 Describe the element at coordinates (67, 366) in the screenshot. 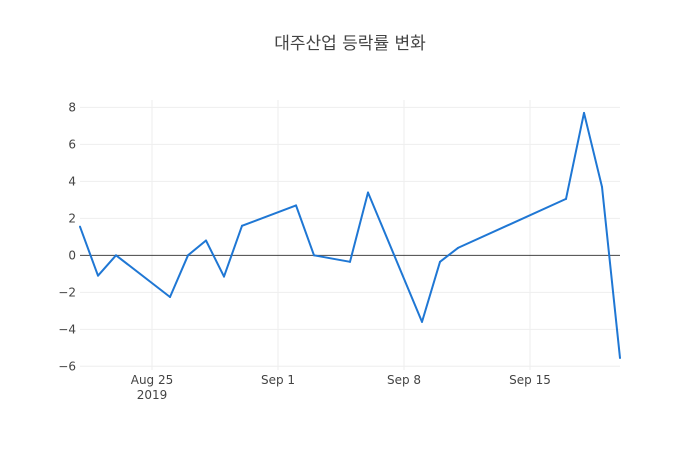

I see `y-tick-label: −6` at that location.